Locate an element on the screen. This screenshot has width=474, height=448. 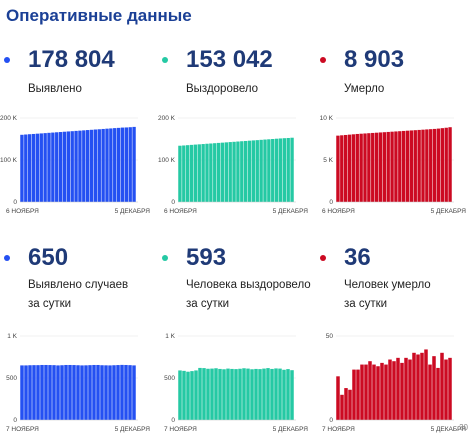
chart-daily-detected: 0 500 1 K 7 НОЯБРЯ 5 ДЕКАБРЯ is located at coordinates (78, 383).